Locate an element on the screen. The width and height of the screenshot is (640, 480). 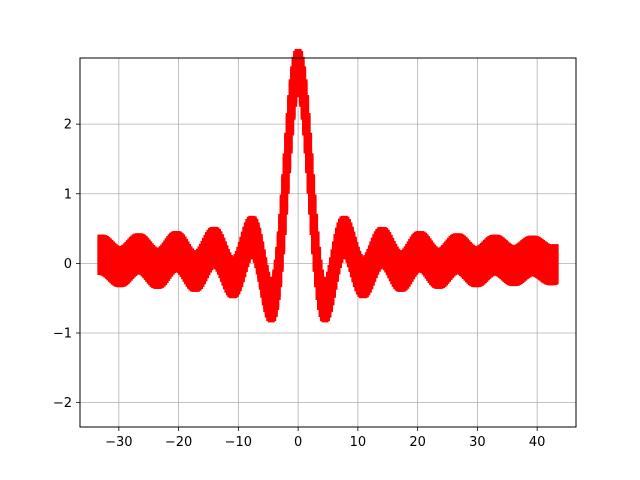
x-axis-ticks: −30 −20 −10 0 10 20 30 40 is located at coordinates (325, 438).